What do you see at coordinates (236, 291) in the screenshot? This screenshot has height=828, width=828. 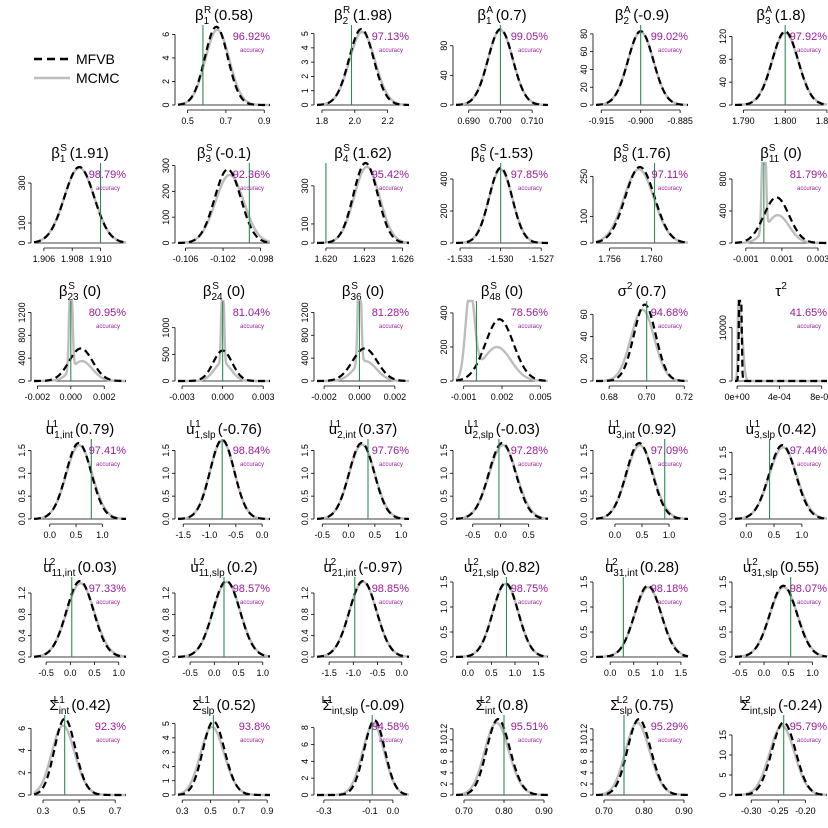 I see `title-value: (0)` at bounding box center [236, 291].